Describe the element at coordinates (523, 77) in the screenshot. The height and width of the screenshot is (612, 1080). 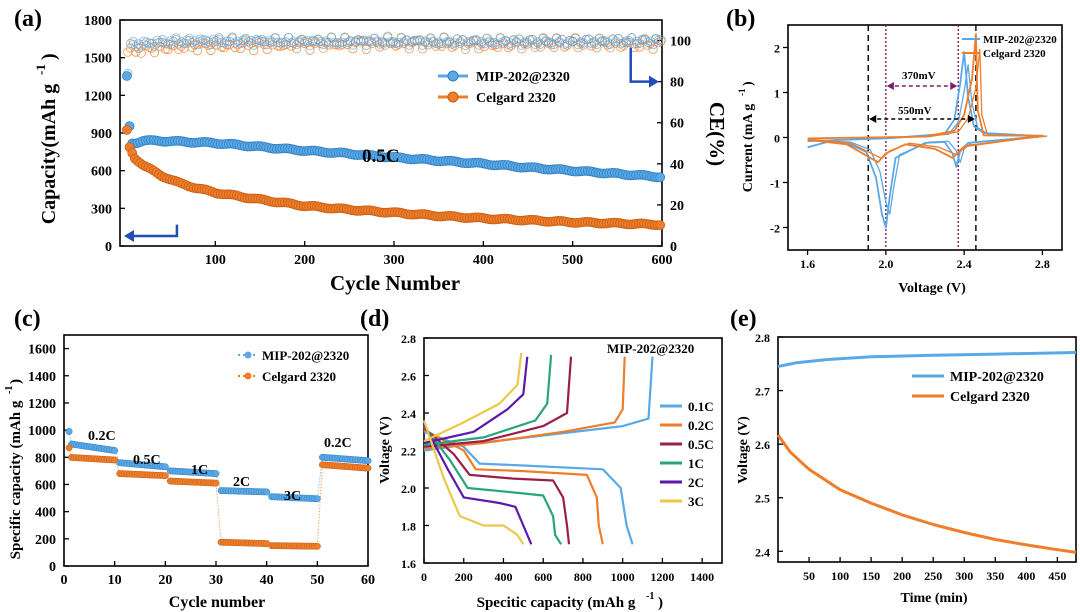
I see `a-legend-mip: MIP-202@2320` at that location.